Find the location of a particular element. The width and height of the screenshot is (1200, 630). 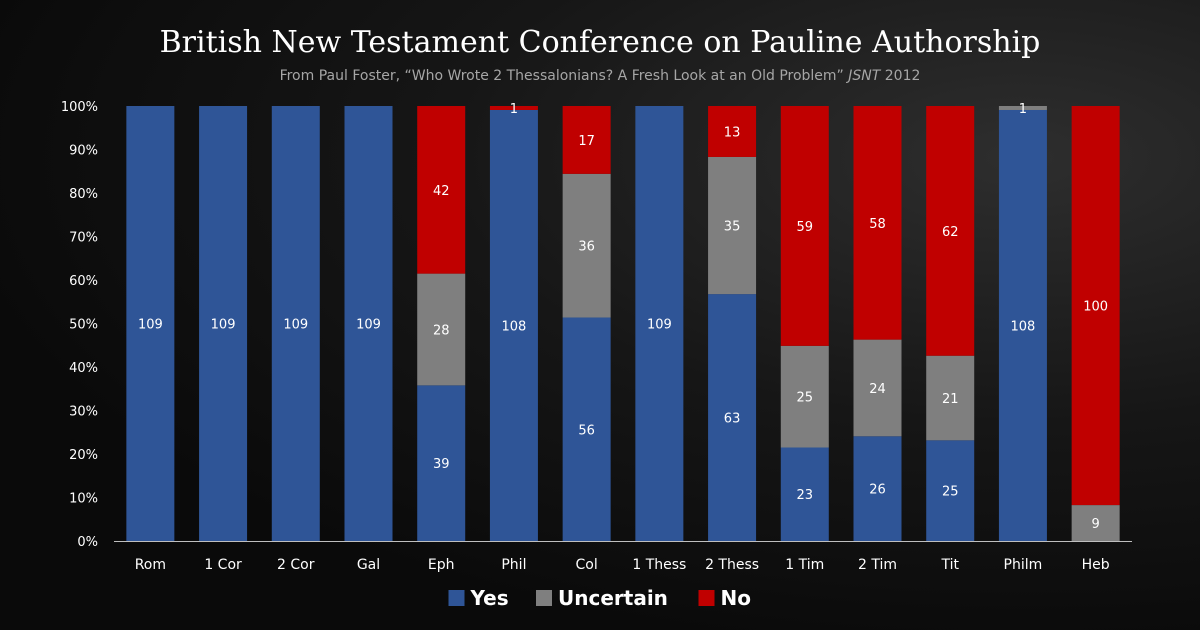

data-label-yes: 63 is located at coordinates (732, 419).